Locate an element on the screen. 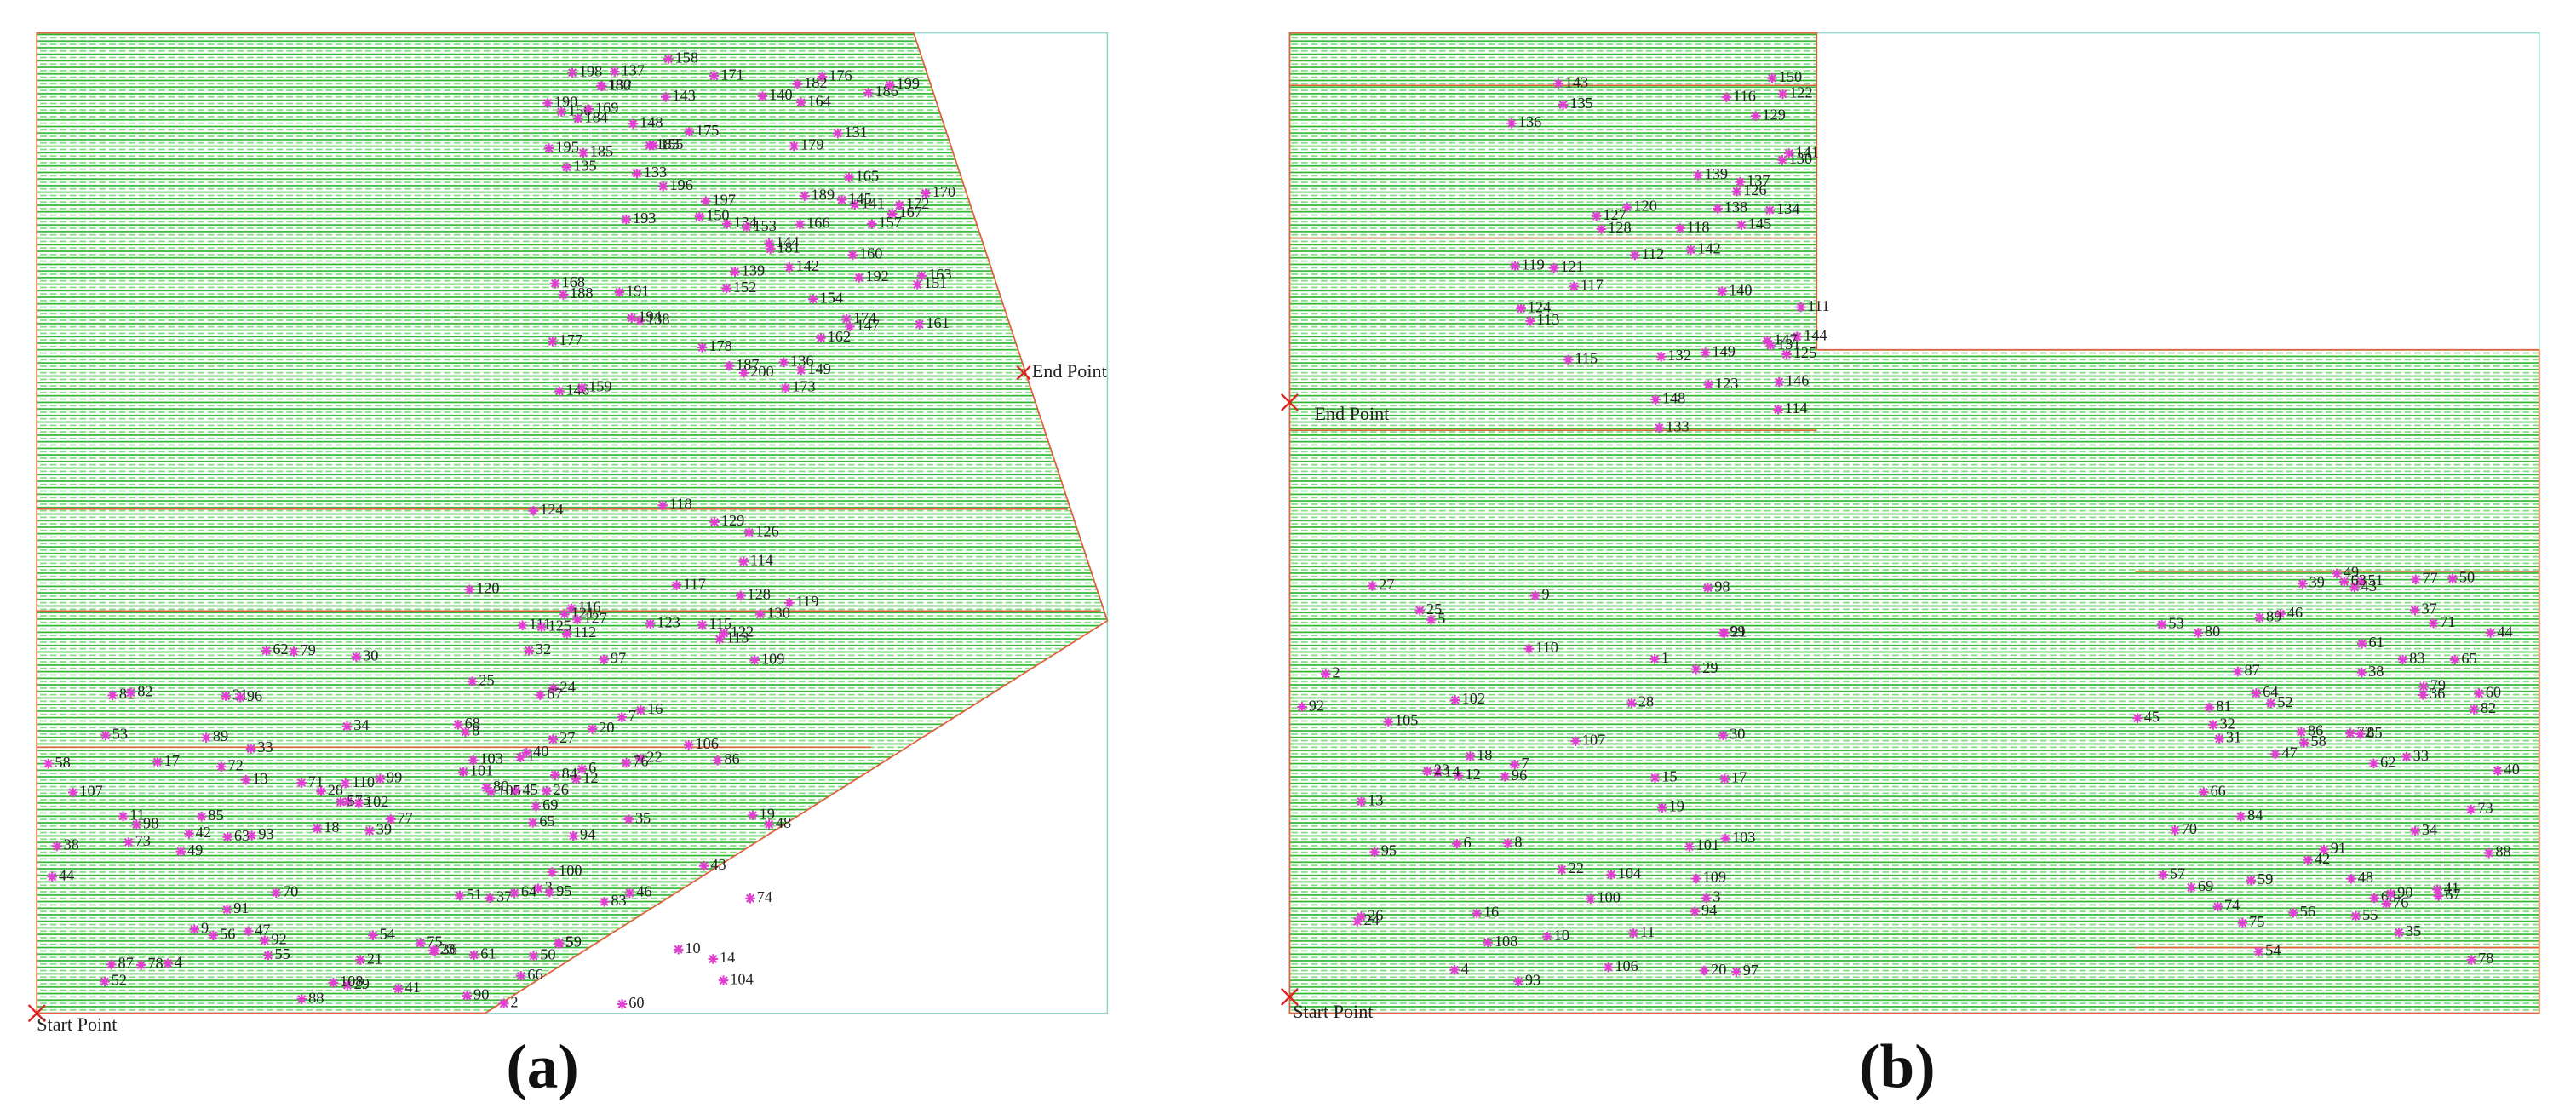  point-label: 34 is located at coordinates (361, 724).